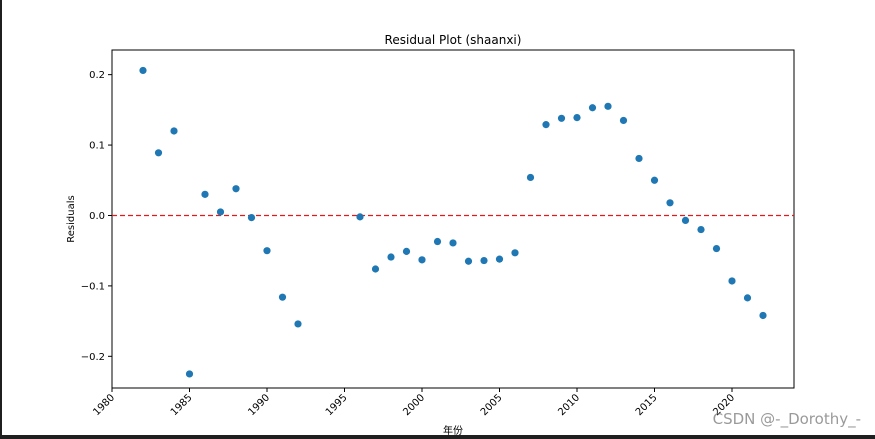 This screenshot has height=439, width=875. What do you see at coordinates (93, 286) in the screenshot?
I see `y-tick-label: −0.1` at bounding box center [93, 286].